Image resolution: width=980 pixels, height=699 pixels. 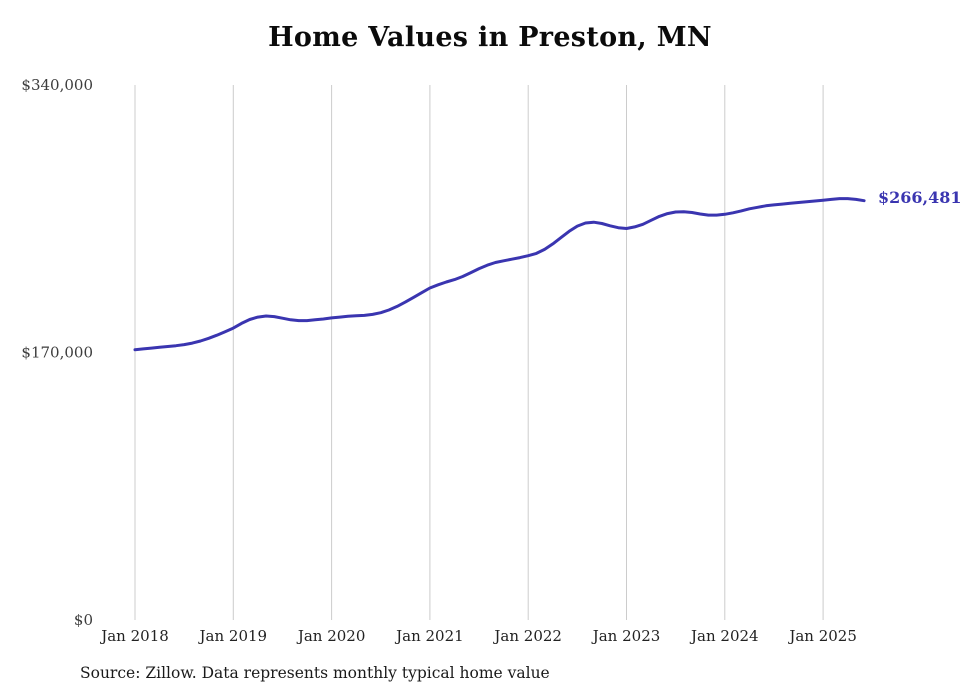 What do you see at coordinates (822, 636) in the screenshot?
I see `x-tick-label: Jan 2025` at bounding box center [822, 636].